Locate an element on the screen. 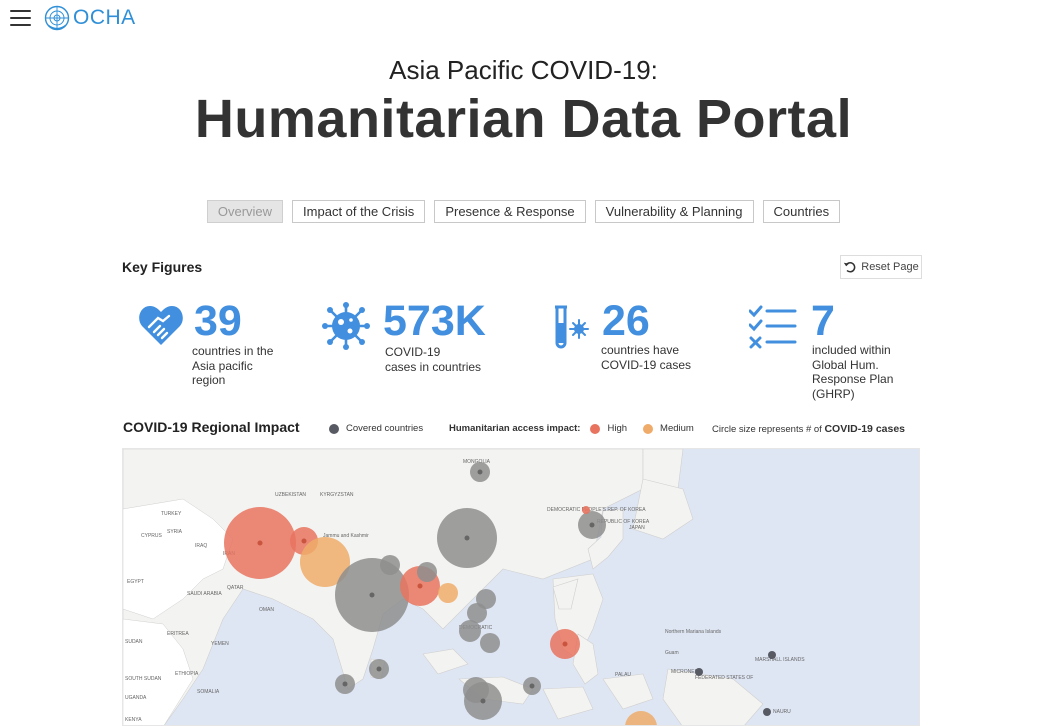 The image size is (1047, 726). tab-countries: Countries is located at coordinates (801, 211).